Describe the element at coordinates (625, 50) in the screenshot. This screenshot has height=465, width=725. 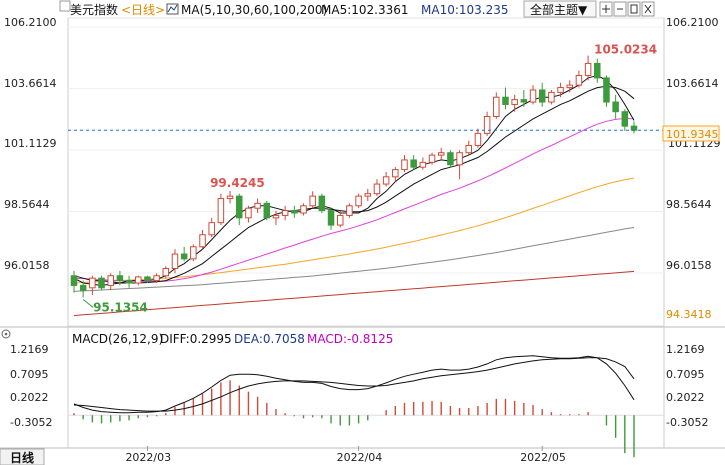
I see `high-annotation: 105.0234` at that location.